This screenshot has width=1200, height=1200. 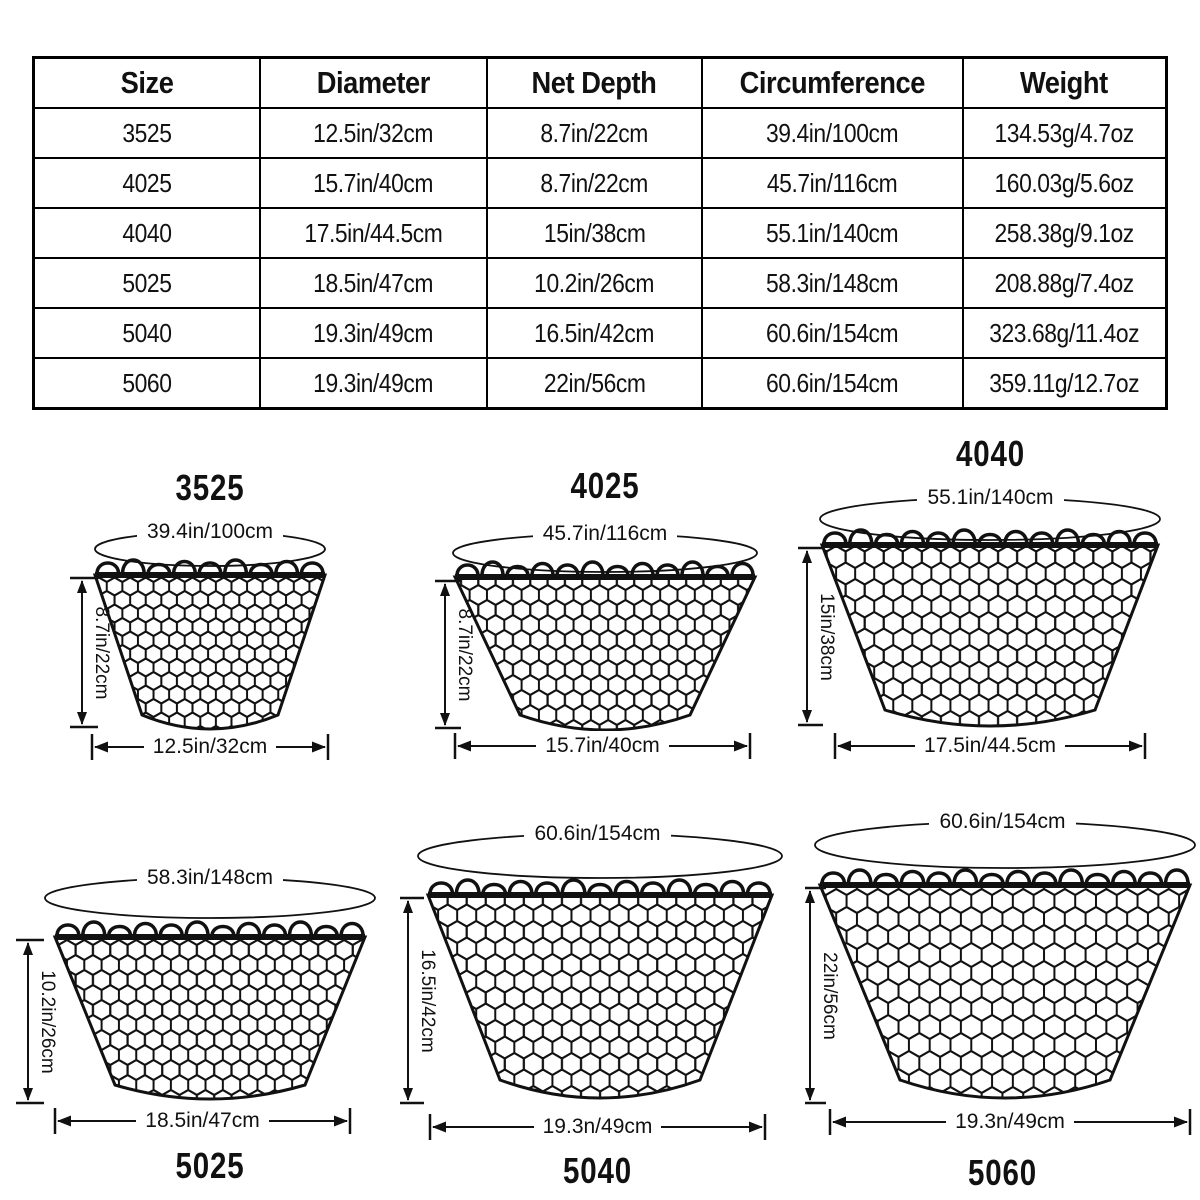 I want to click on table-cell-text: 4040, so click(x=147, y=232).